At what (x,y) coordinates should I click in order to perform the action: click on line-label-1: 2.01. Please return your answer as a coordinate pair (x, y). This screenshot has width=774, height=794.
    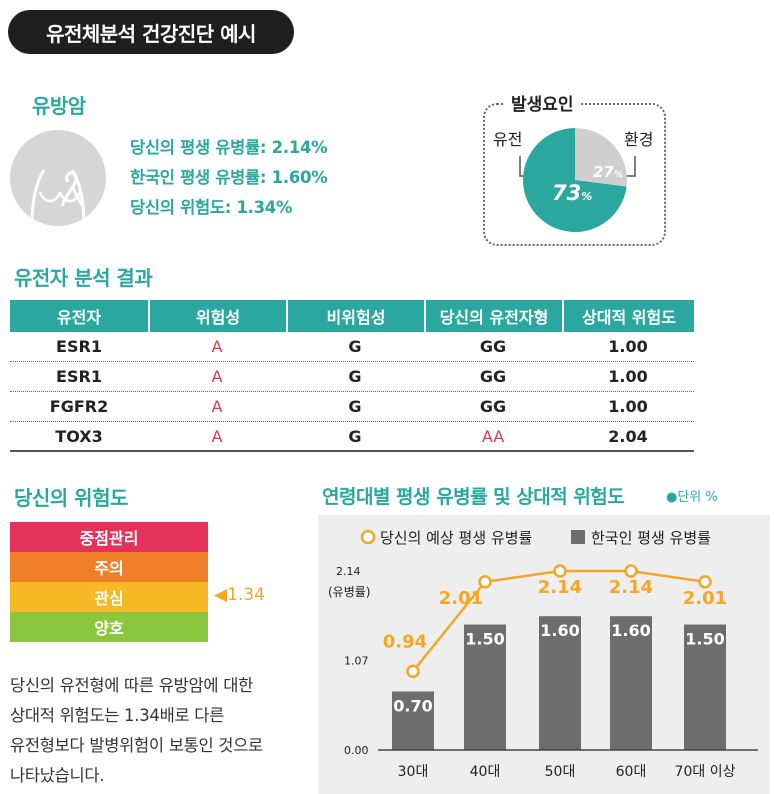
    Looking at the image, I should click on (461, 598).